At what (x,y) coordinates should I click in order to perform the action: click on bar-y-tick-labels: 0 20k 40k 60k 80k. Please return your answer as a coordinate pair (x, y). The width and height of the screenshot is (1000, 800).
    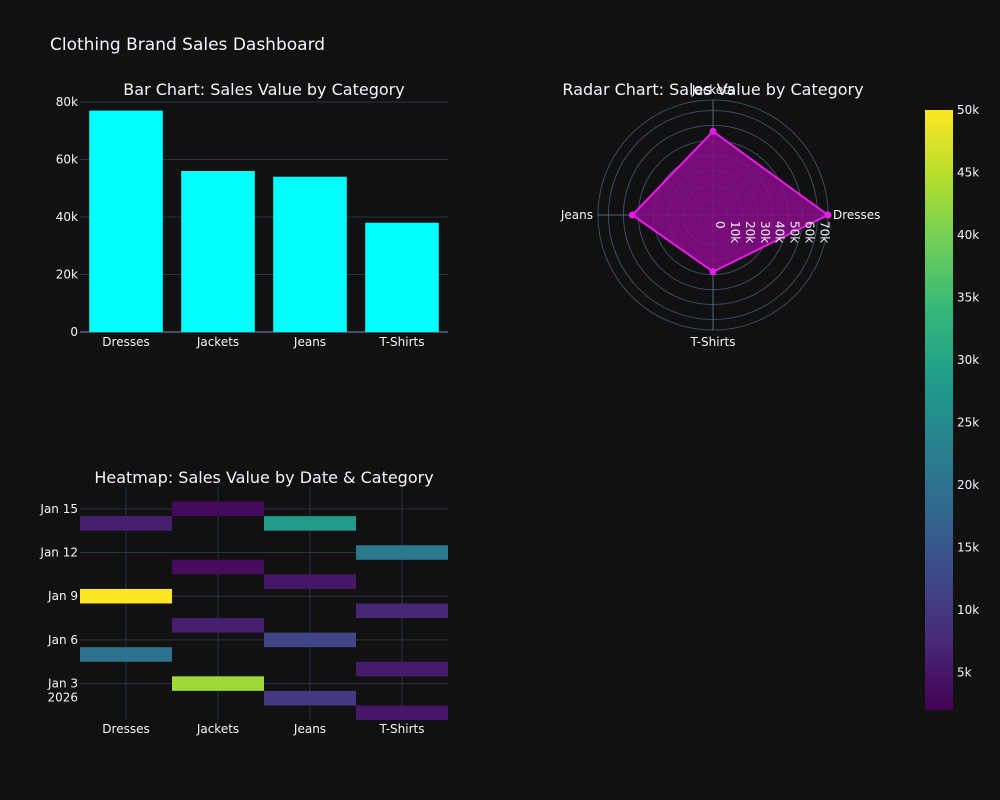
    Looking at the image, I should click on (67, 217).